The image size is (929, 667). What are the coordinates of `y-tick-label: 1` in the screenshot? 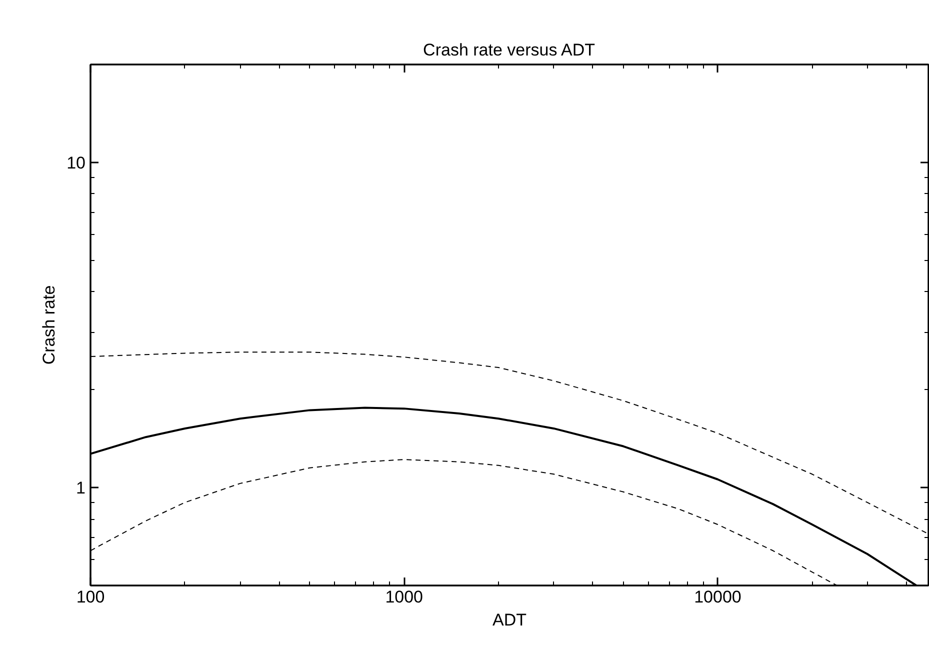 It's located at (81, 488).